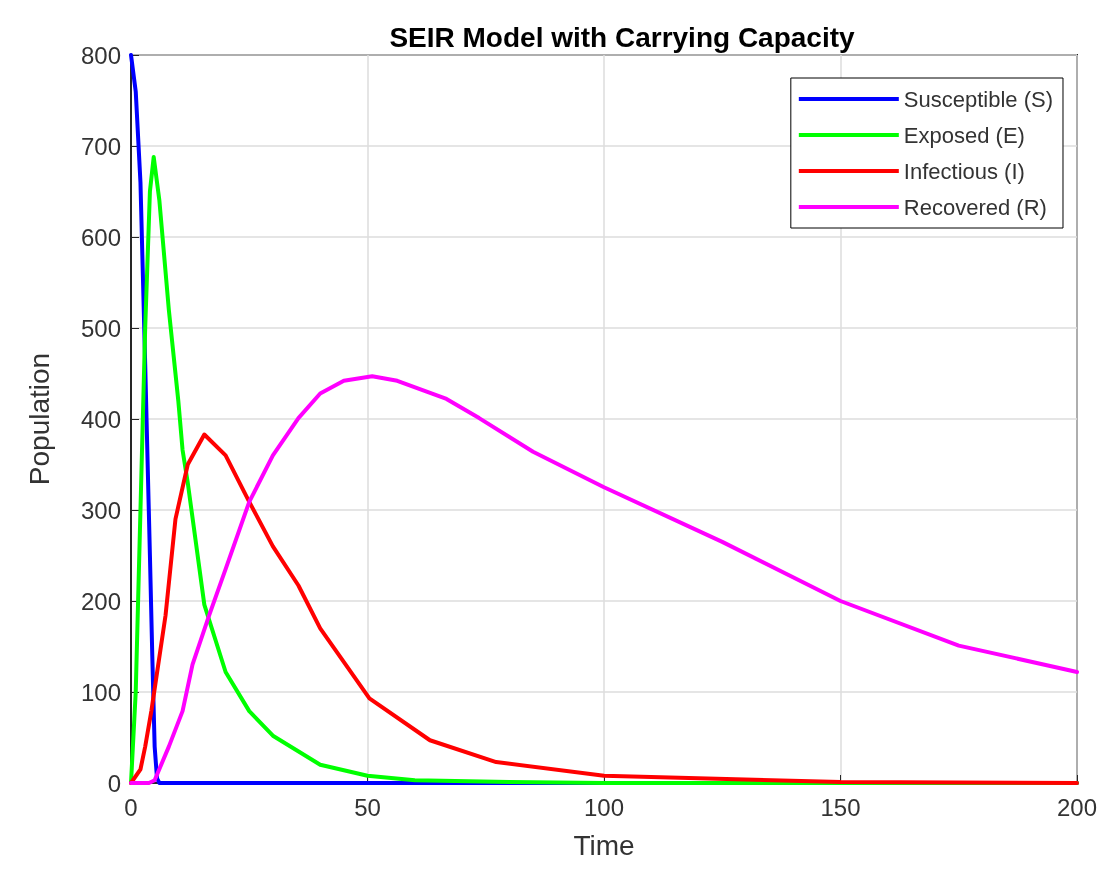 This screenshot has width=1118, height=893. What do you see at coordinates (100, 146) in the screenshot?
I see `y-tick-label: 700` at bounding box center [100, 146].